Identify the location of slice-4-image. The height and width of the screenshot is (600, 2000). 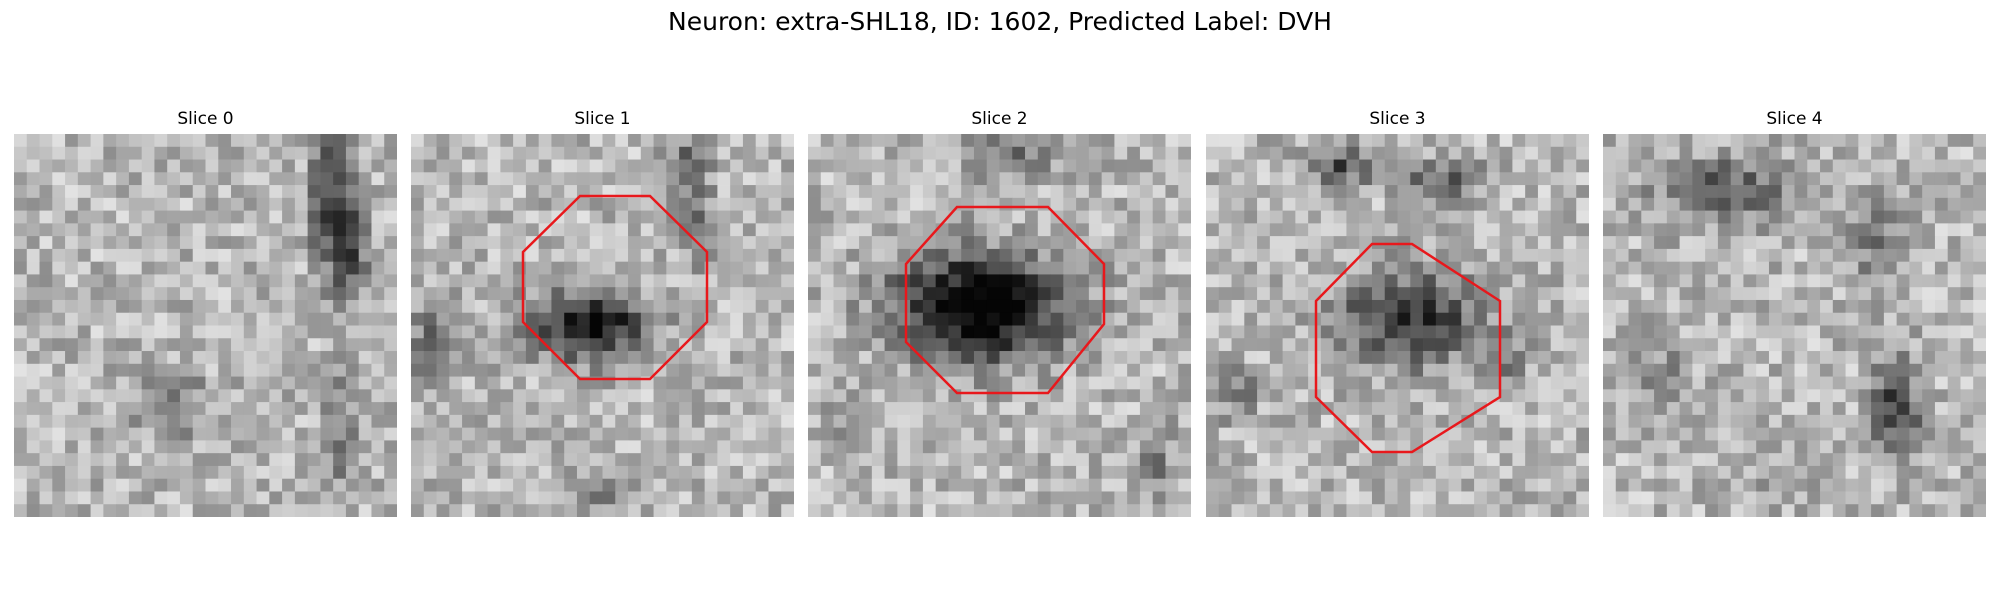
(1794, 325).